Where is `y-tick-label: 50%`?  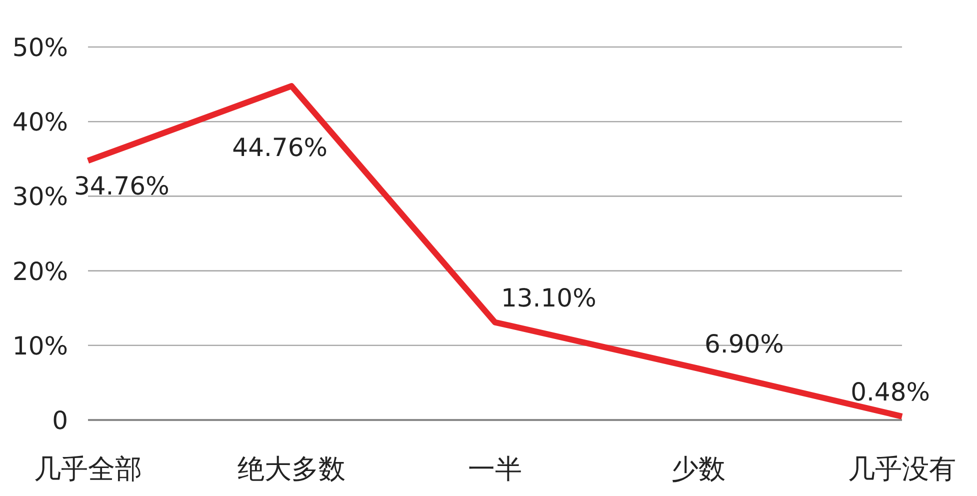
y-tick-label: 50% is located at coordinates (40, 47).